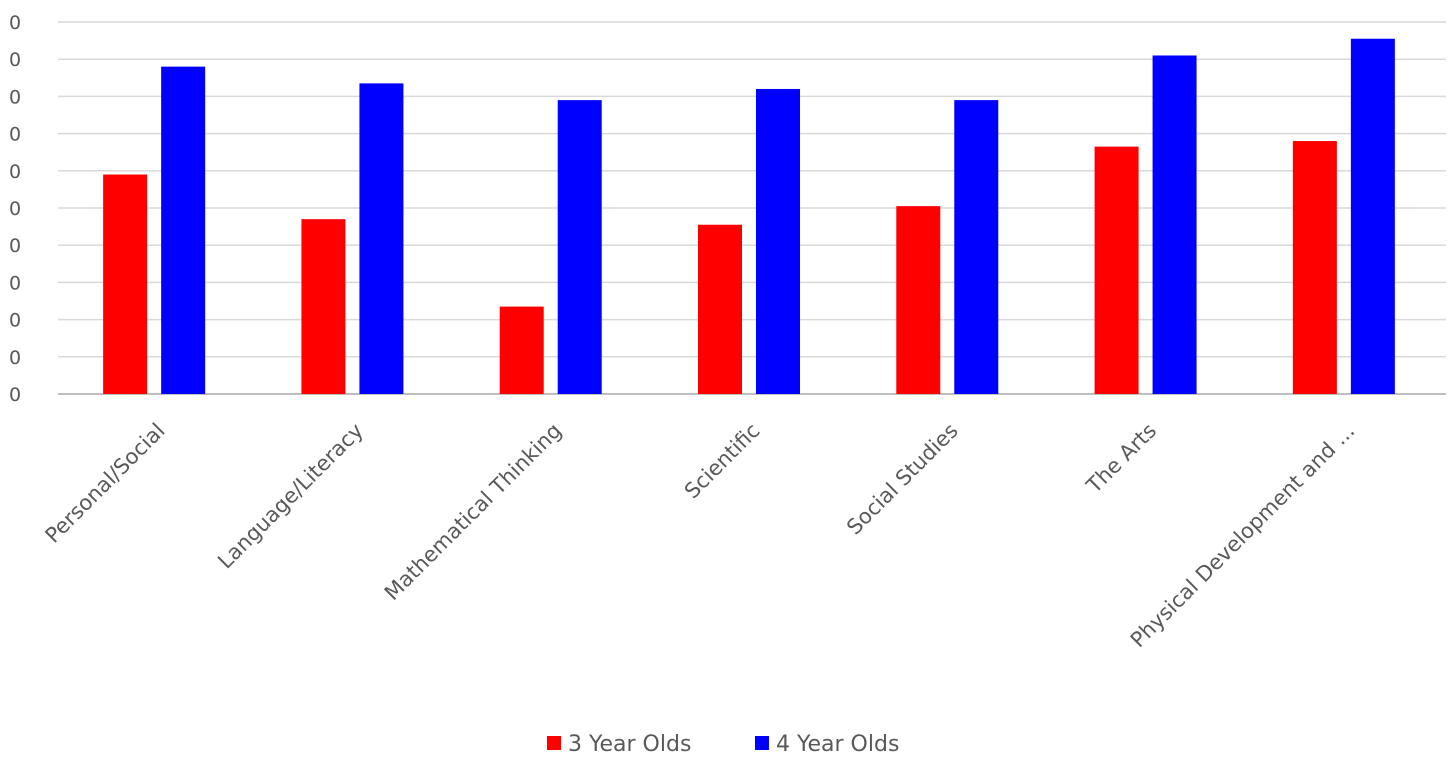 This screenshot has width=1456, height=761. I want to click on legend-label: 3 Year Olds, so click(629, 744).